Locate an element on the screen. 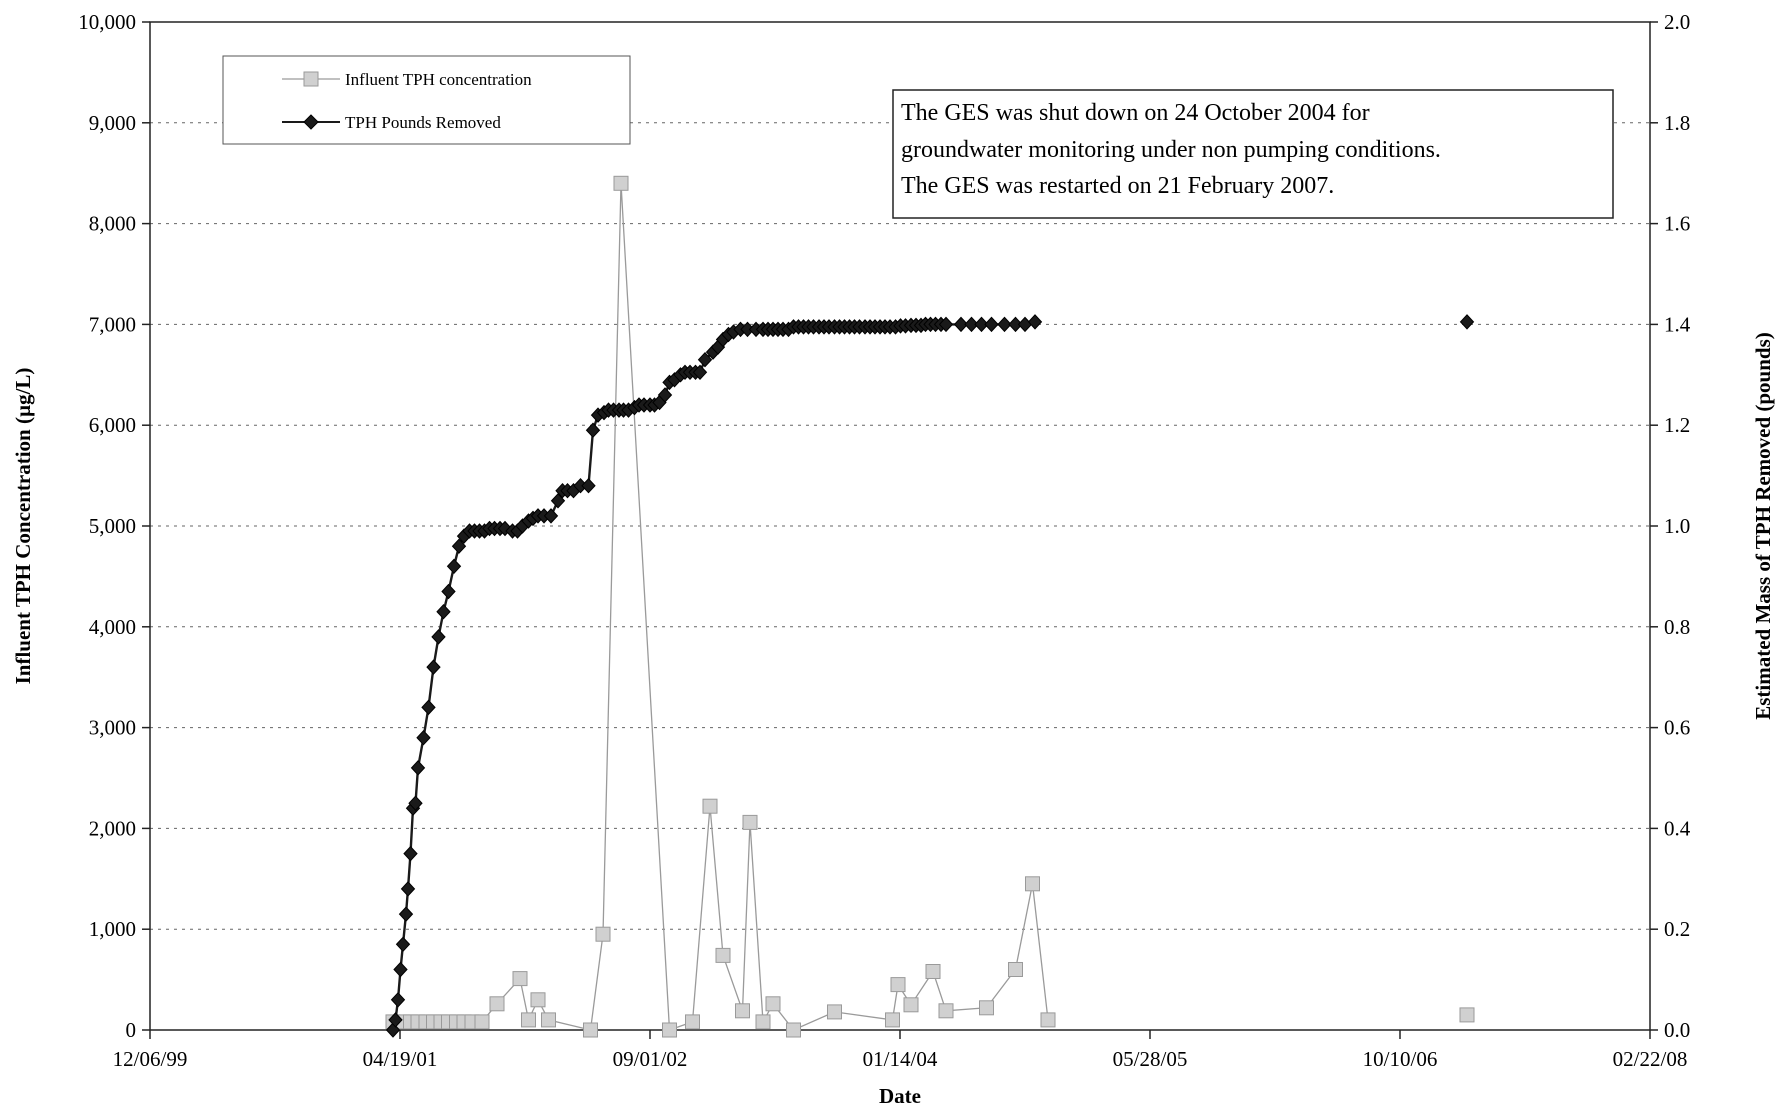 Image resolution: width=1782 pixels, height=1115 pixels. legend-label-removed: TPH Pounds Removed is located at coordinates (423, 122).